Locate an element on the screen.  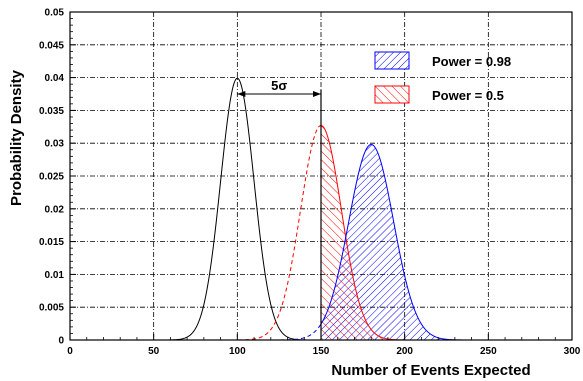
legend: Power = 0.98 Power = 0.5 is located at coordinates (442, 77).